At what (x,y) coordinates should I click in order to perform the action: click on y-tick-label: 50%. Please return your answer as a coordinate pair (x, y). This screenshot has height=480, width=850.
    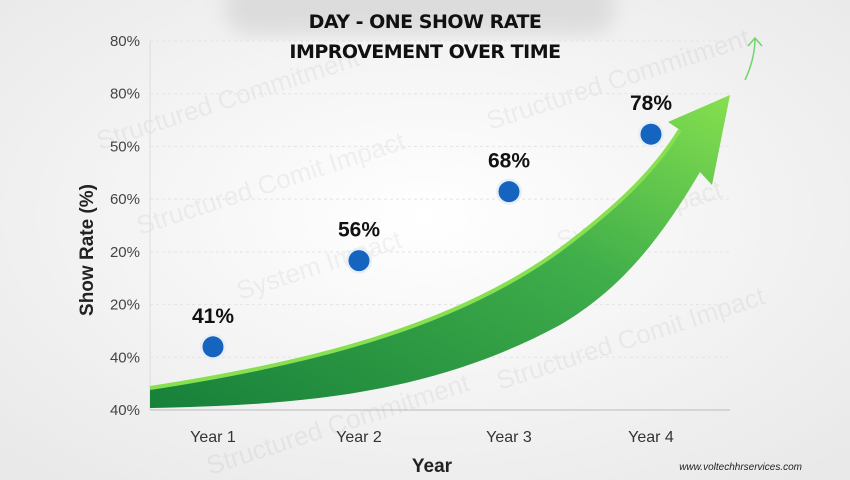
    Looking at the image, I should click on (125, 146).